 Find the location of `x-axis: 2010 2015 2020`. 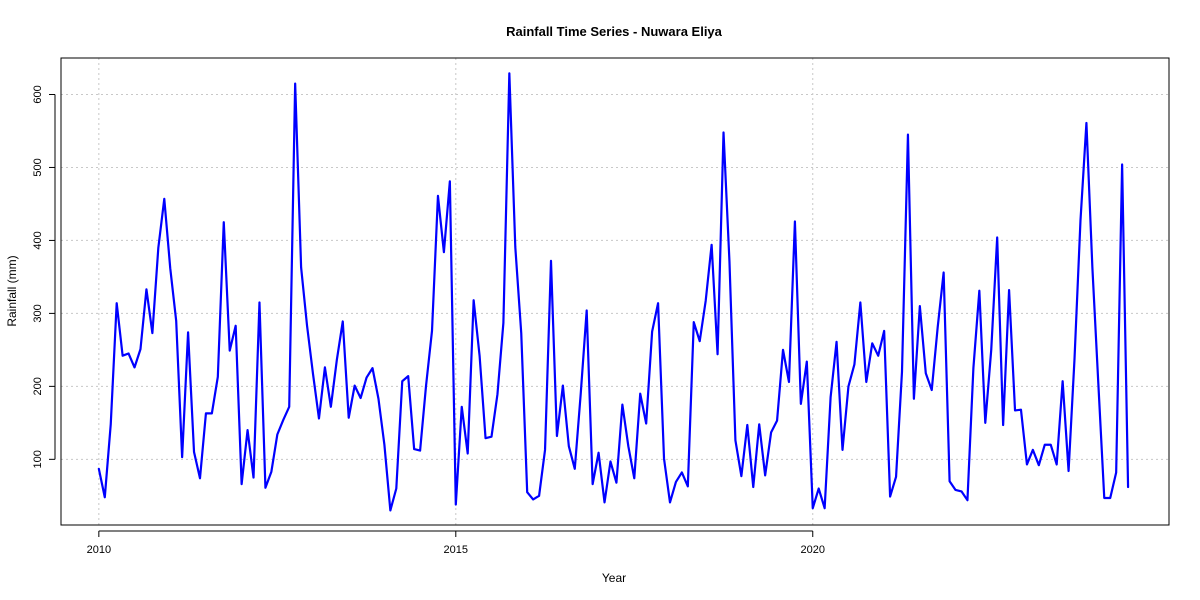

x-axis: 2010 2015 2020 is located at coordinates (456, 543).